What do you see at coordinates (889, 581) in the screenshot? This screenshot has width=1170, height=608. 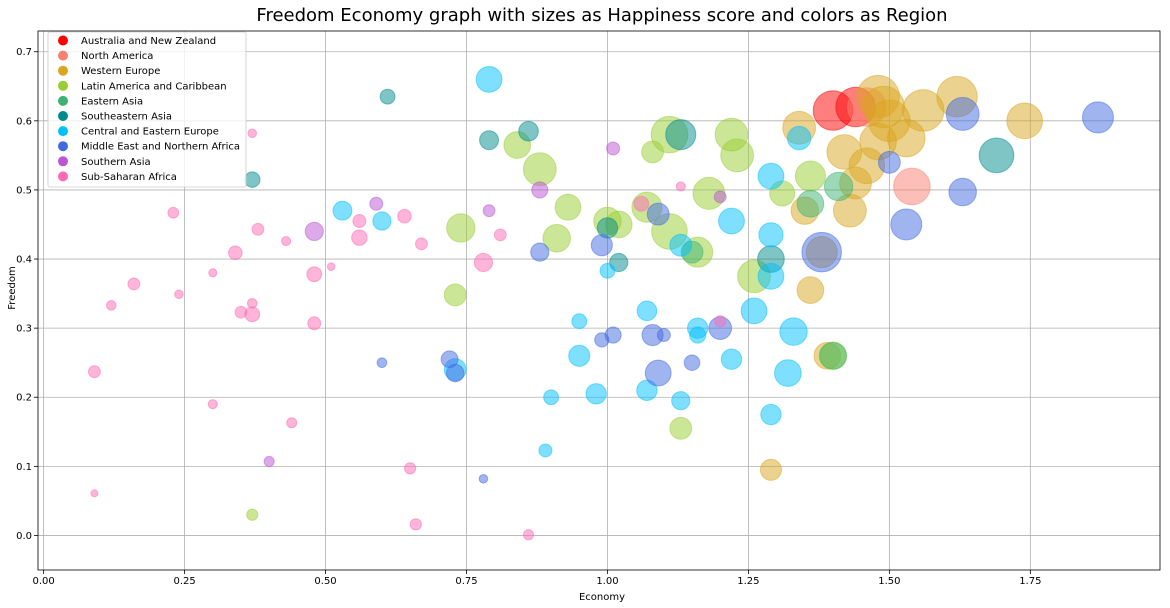 I see `x-tick-label: 1.50` at bounding box center [889, 581].